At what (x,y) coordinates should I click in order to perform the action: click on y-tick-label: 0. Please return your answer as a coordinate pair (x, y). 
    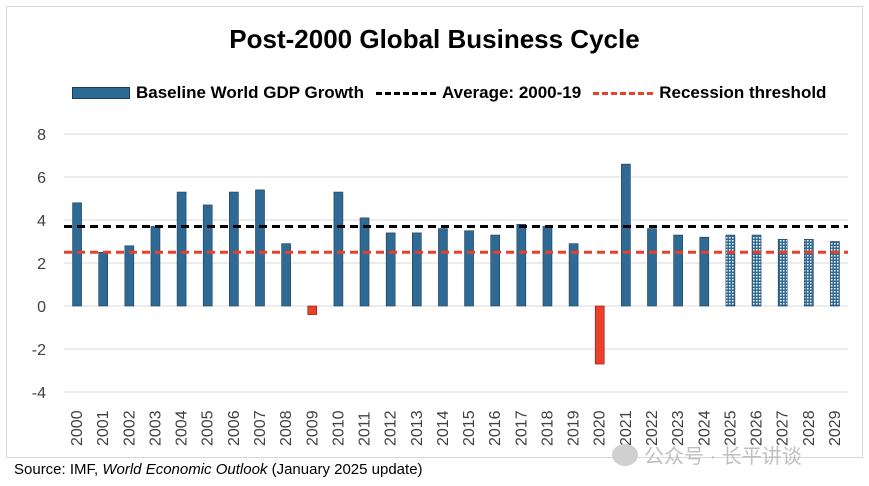
    Looking at the image, I should click on (41, 307).